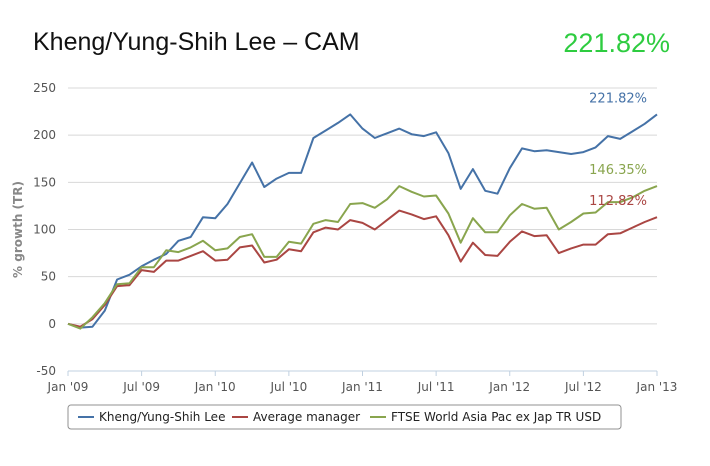  Describe the element at coordinates (618, 201) in the screenshot. I see `series-end-label-1: 112.82%` at that location.